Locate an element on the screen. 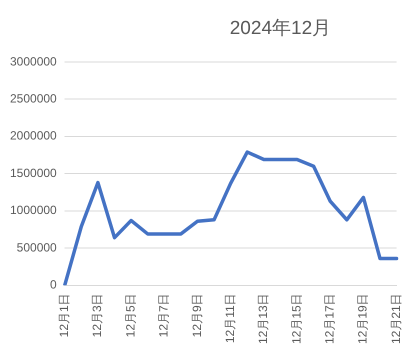  x-tick-label: 12月5日 is located at coordinates (130, 315).